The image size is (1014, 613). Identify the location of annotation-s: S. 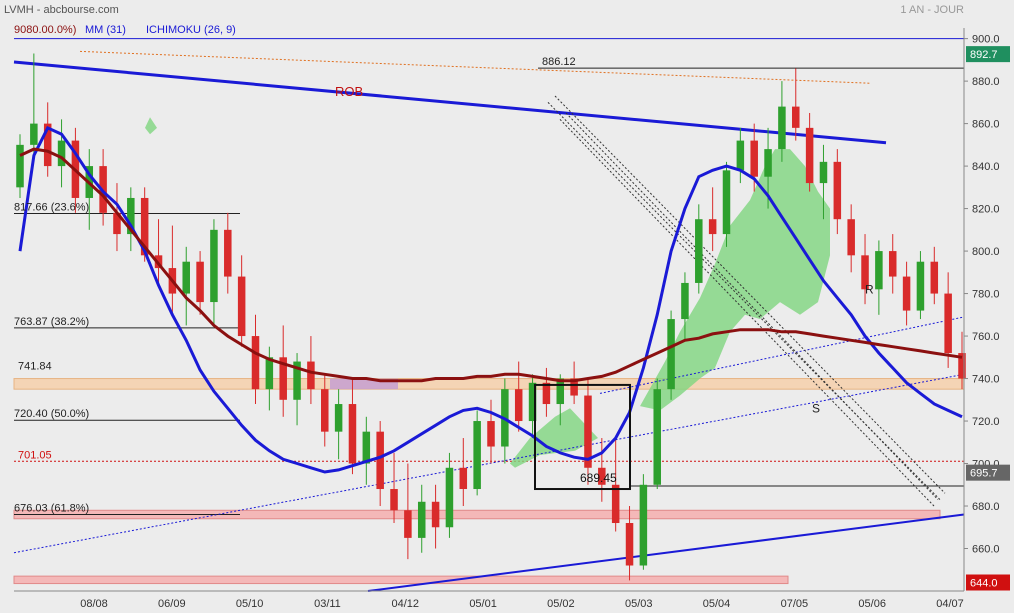
(816, 409).